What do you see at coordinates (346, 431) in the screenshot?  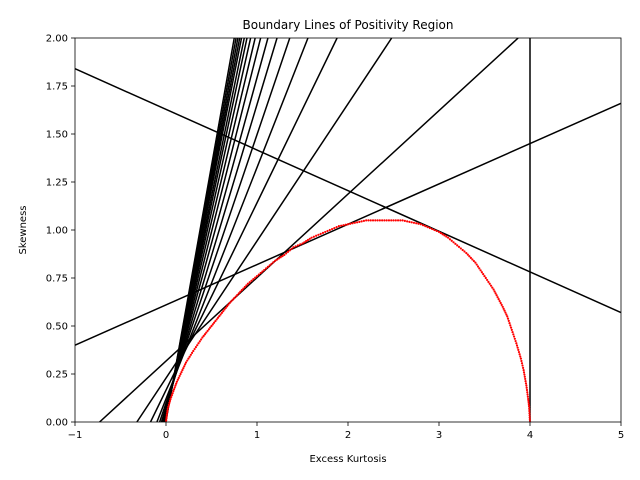 I see `x-axis: −1 0 1 2 3 4 5` at bounding box center [346, 431].